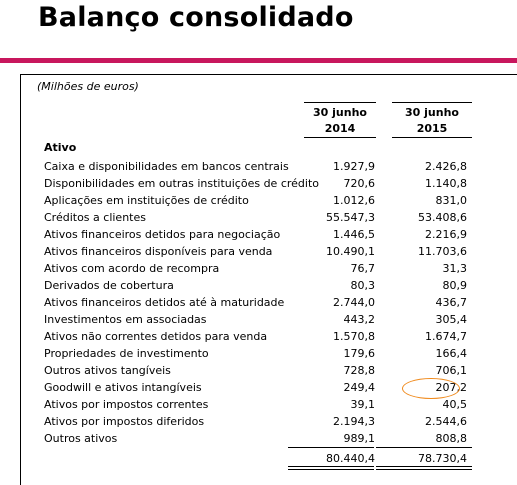  Describe the element at coordinates (431, 388) in the screenshot. I see `highlight-ellipse` at that location.